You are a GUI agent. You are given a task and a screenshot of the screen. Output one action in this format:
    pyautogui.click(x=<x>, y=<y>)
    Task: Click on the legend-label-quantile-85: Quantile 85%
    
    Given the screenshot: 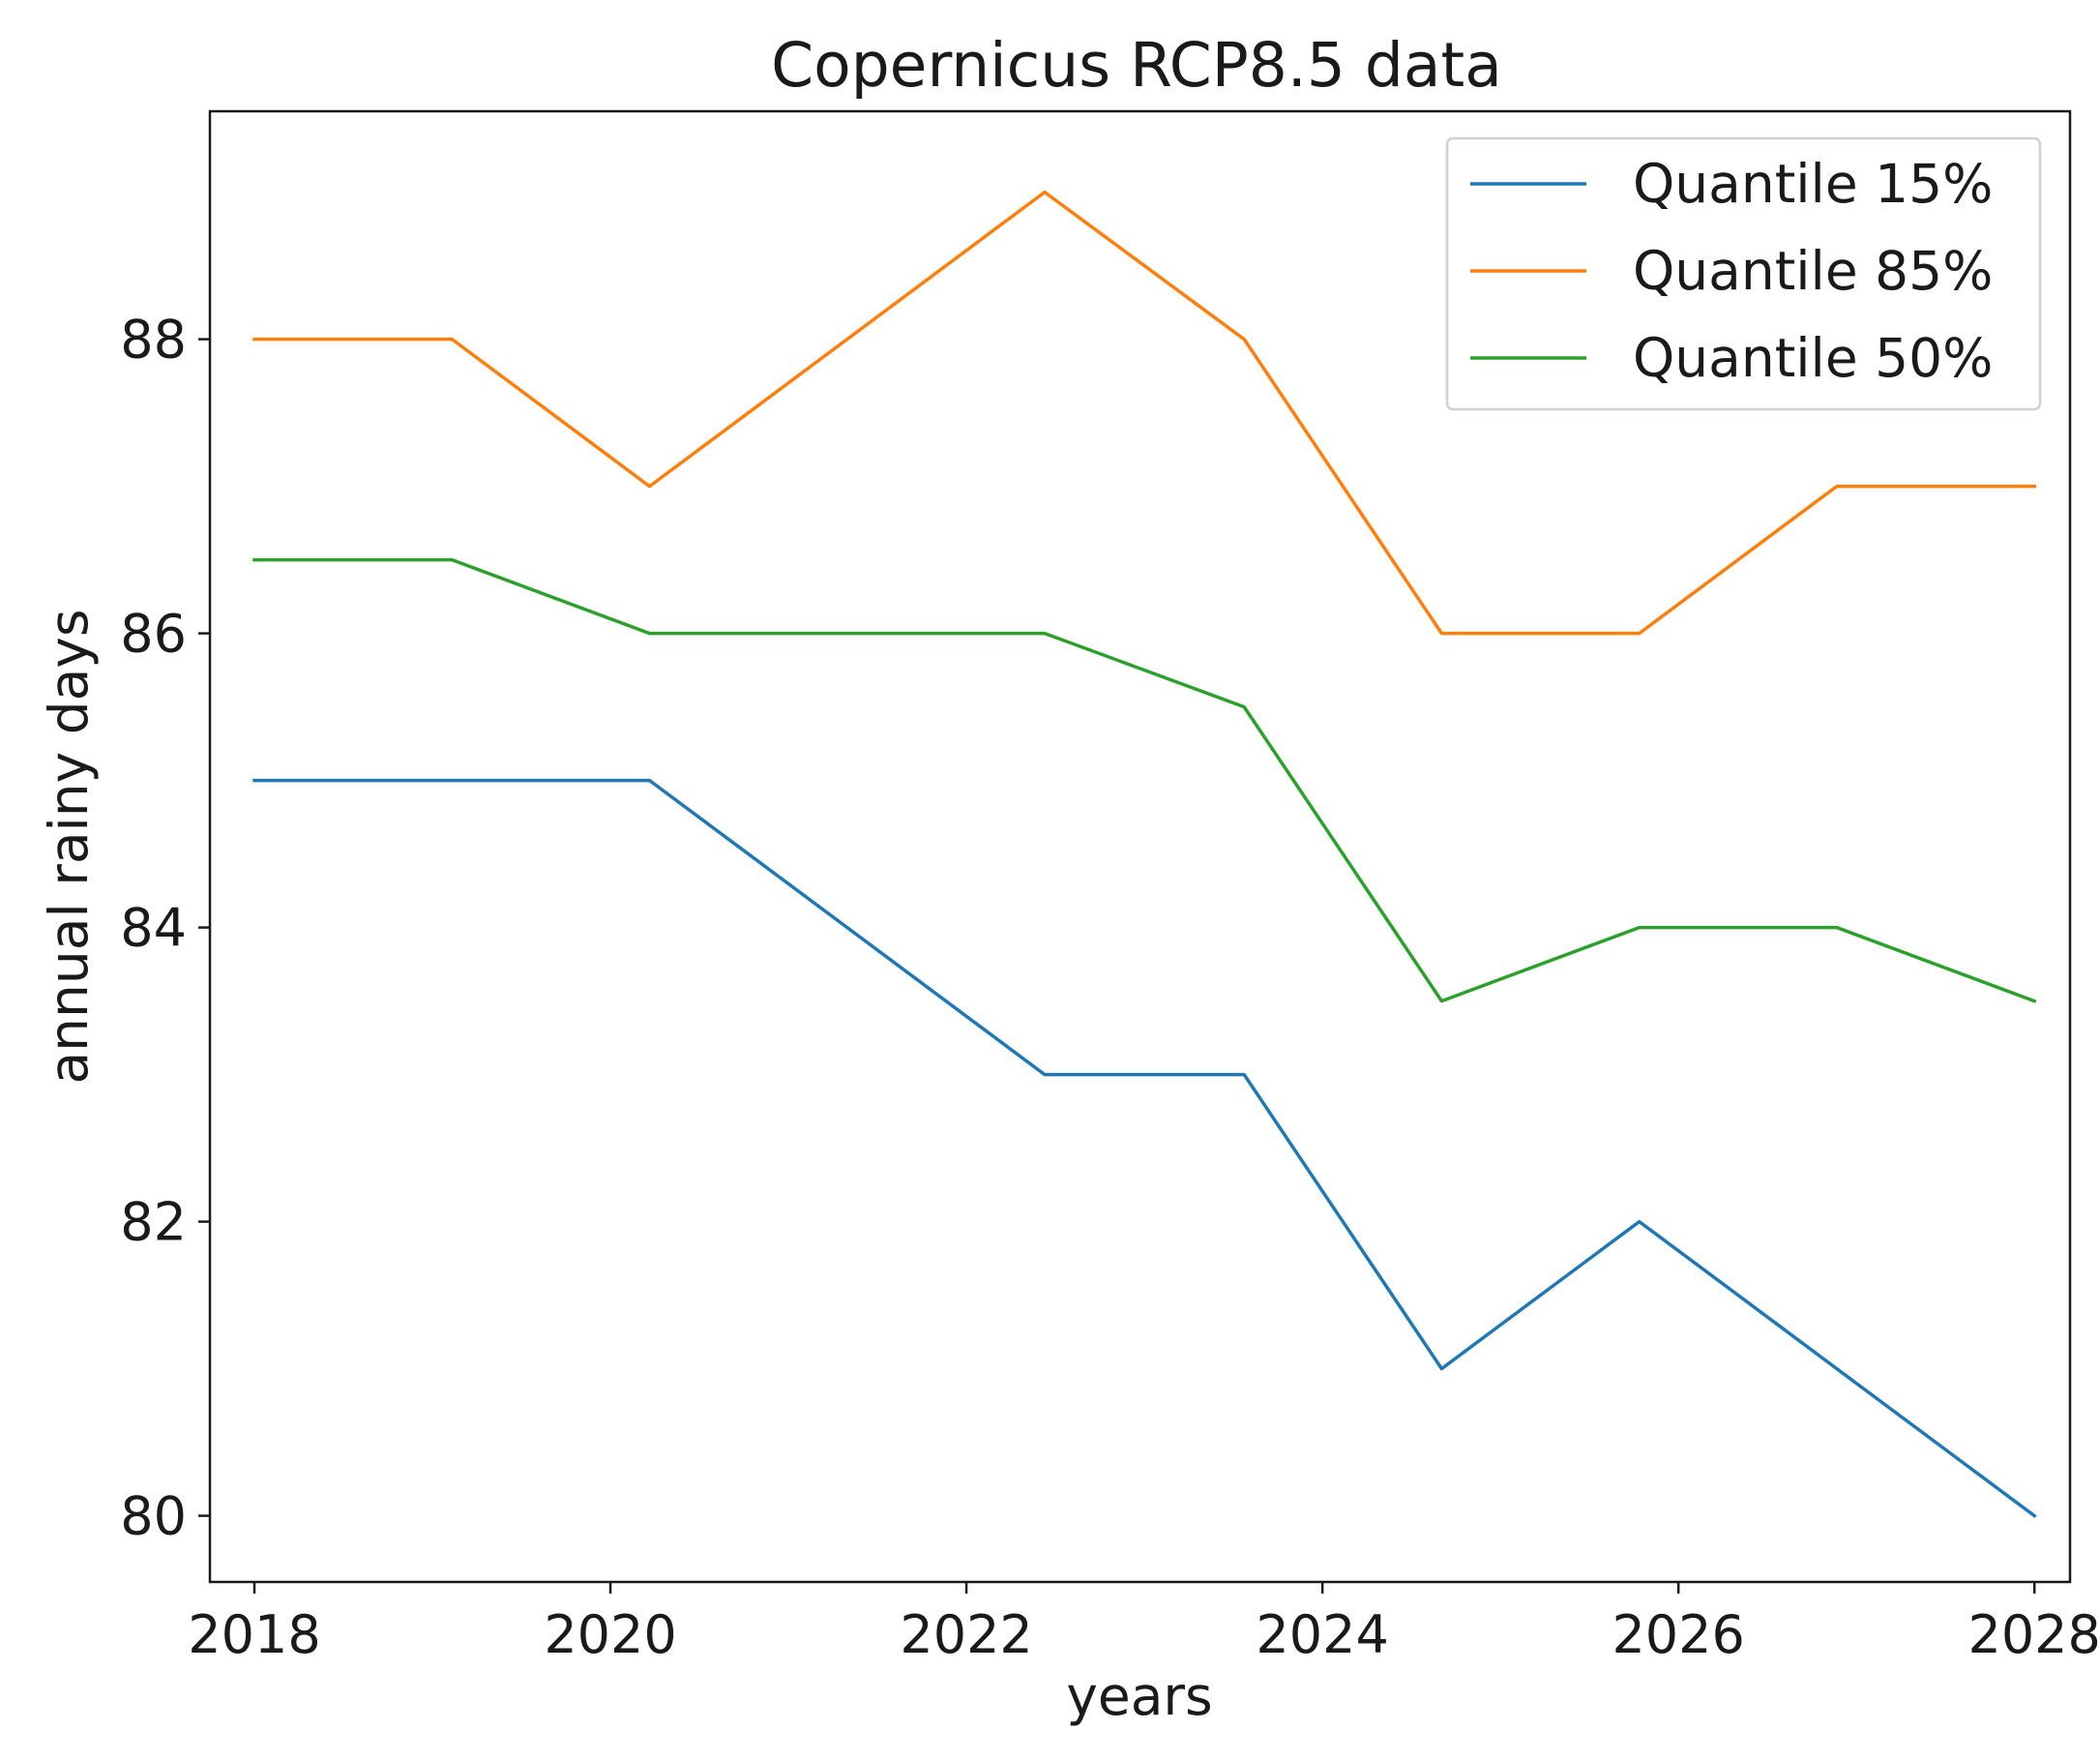 What is the action you would take?
    pyautogui.click(x=1813, y=271)
    